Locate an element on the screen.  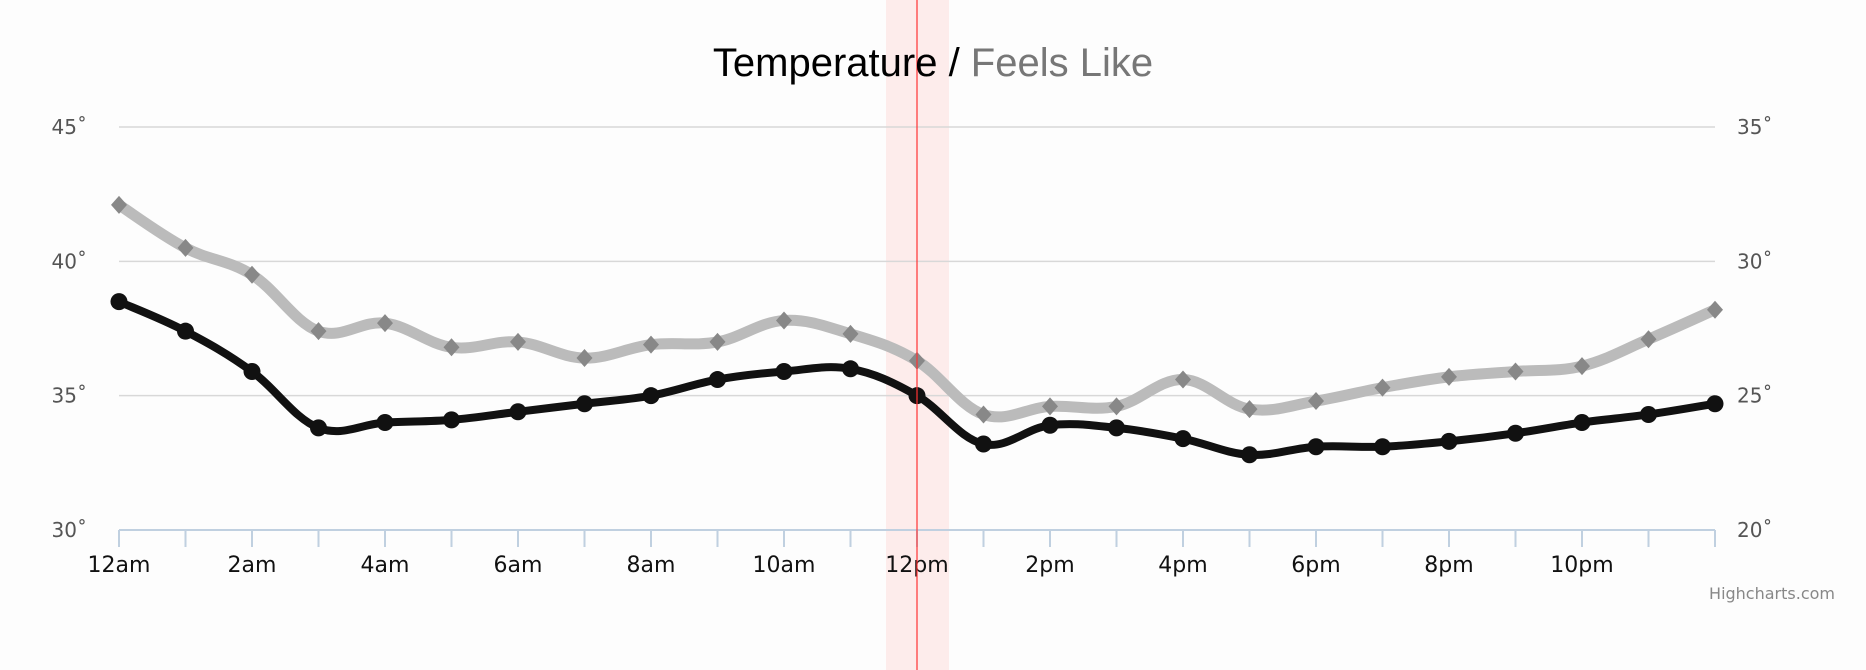
highcharts-credit: Highcharts.com is located at coordinates (1772, 593).